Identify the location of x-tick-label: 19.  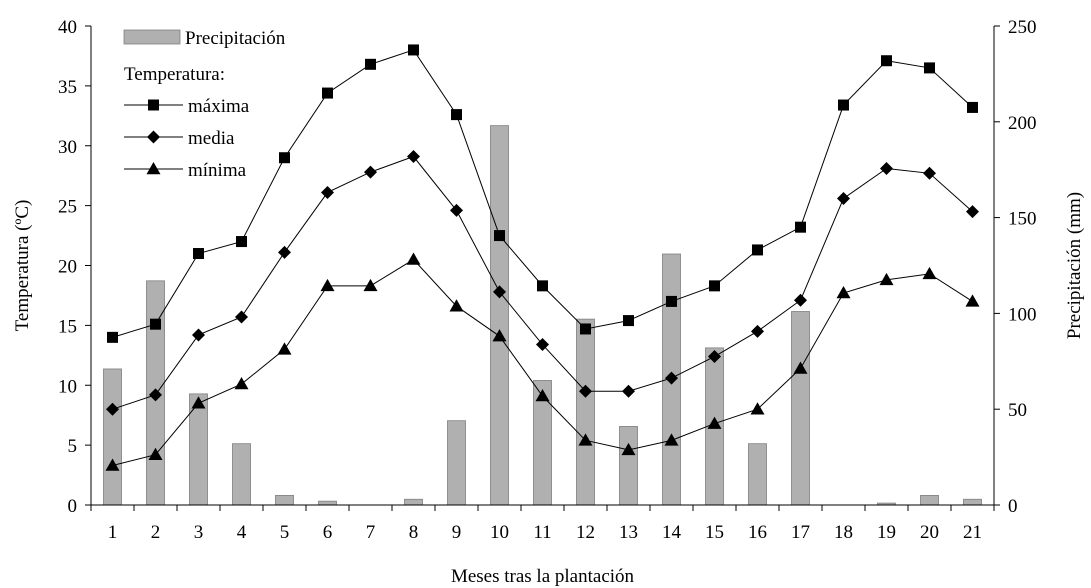
(886, 532).